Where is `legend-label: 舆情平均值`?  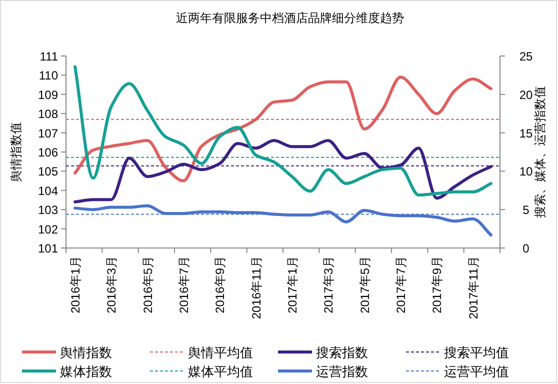 legend-label: 舆情平均值 is located at coordinates (220, 352).